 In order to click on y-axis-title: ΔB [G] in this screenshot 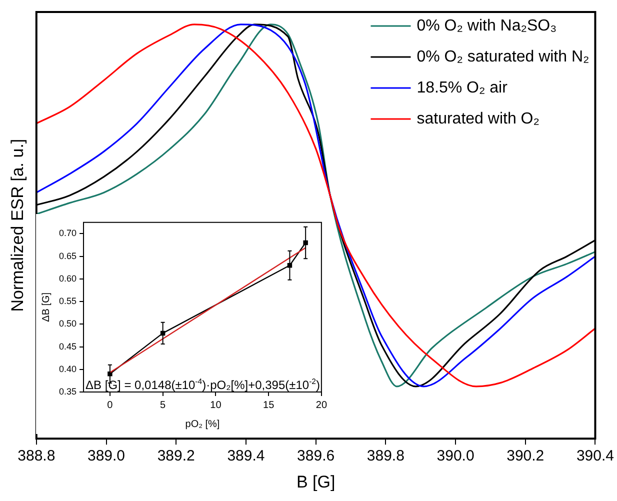, I will do `click(46, 307)`.